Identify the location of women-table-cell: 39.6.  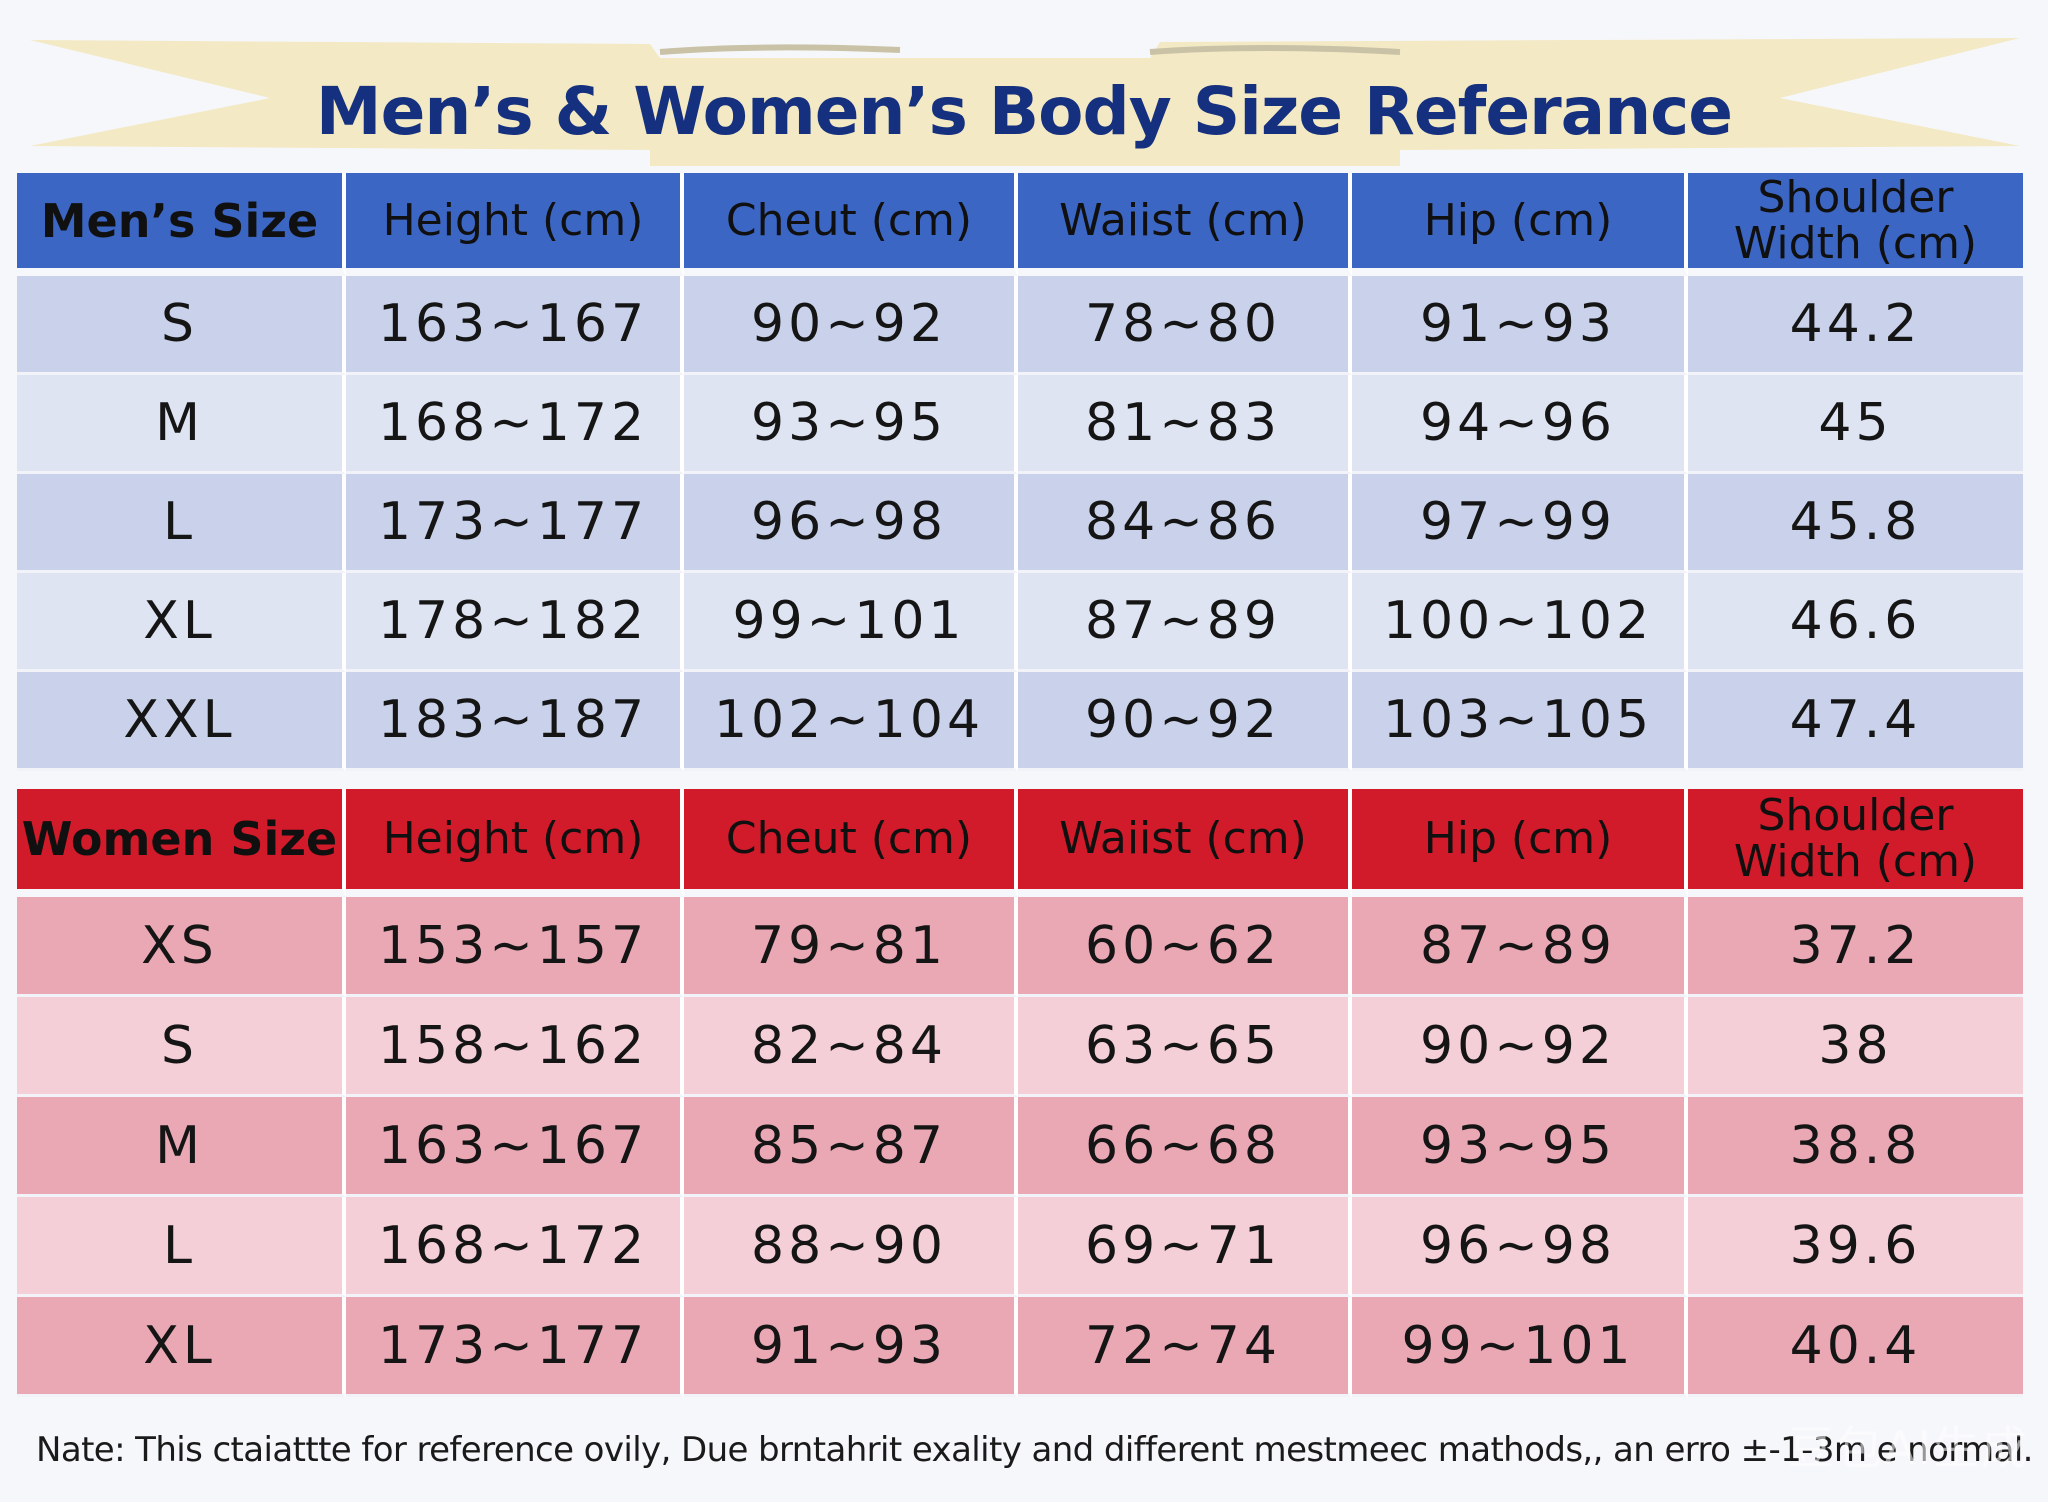
(1855, 1247).